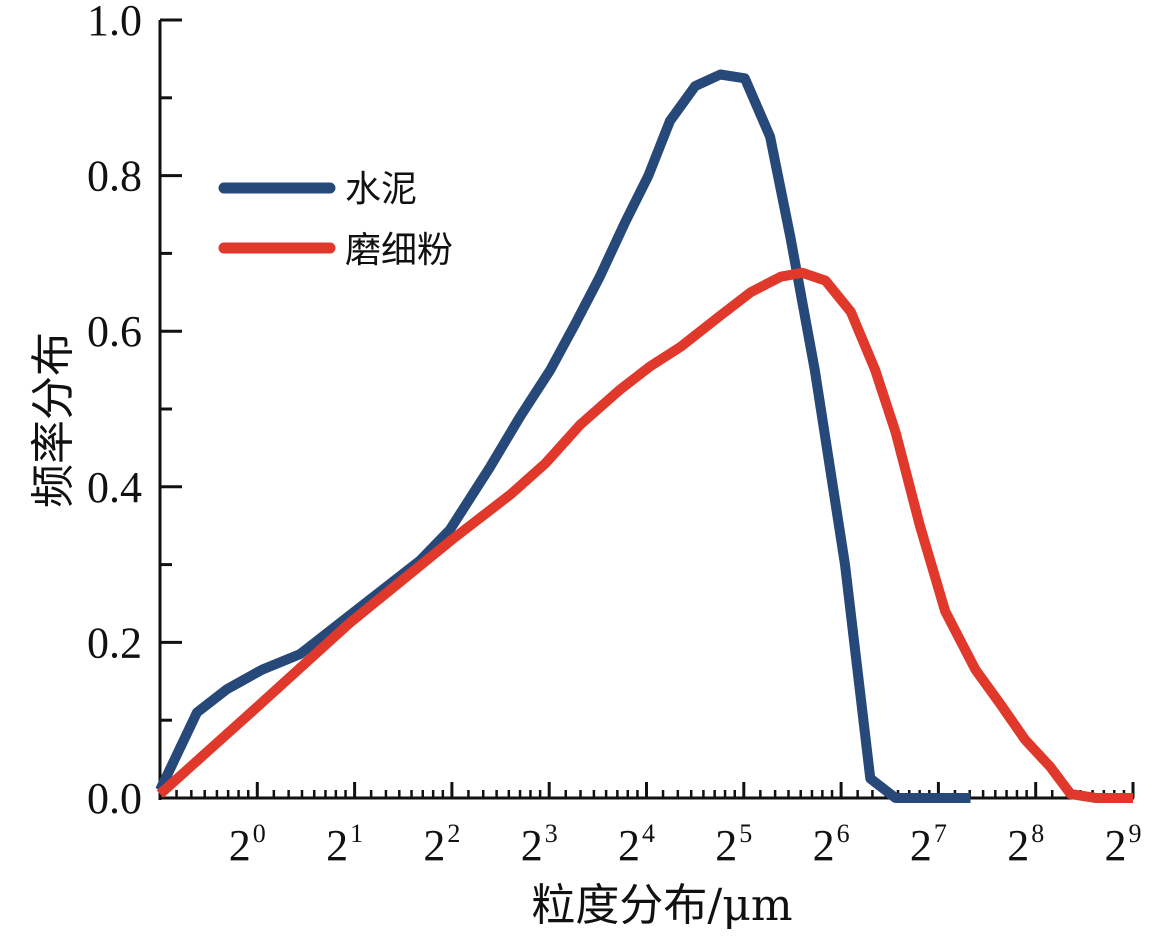 The image size is (1155, 942). Describe the element at coordinates (247, 844) in the screenshot. I see `x-tick-label: 20` at that location.